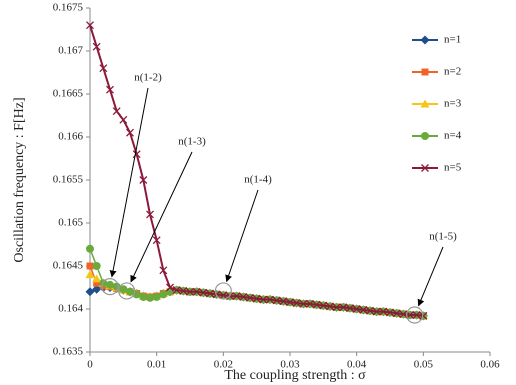 The image size is (516, 385). Describe the element at coordinates (70, 51) in the screenshot. I see `y-tick-label: 0.167` at that location.